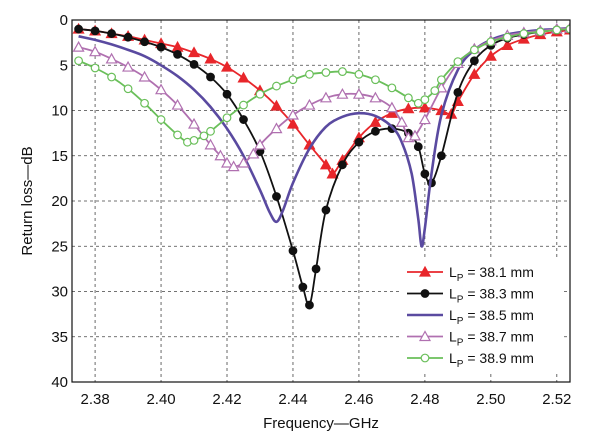 This screenshot has height=446, width=595. I want to click on legend-label: LP = 38.1 mm, so click(491, 274).